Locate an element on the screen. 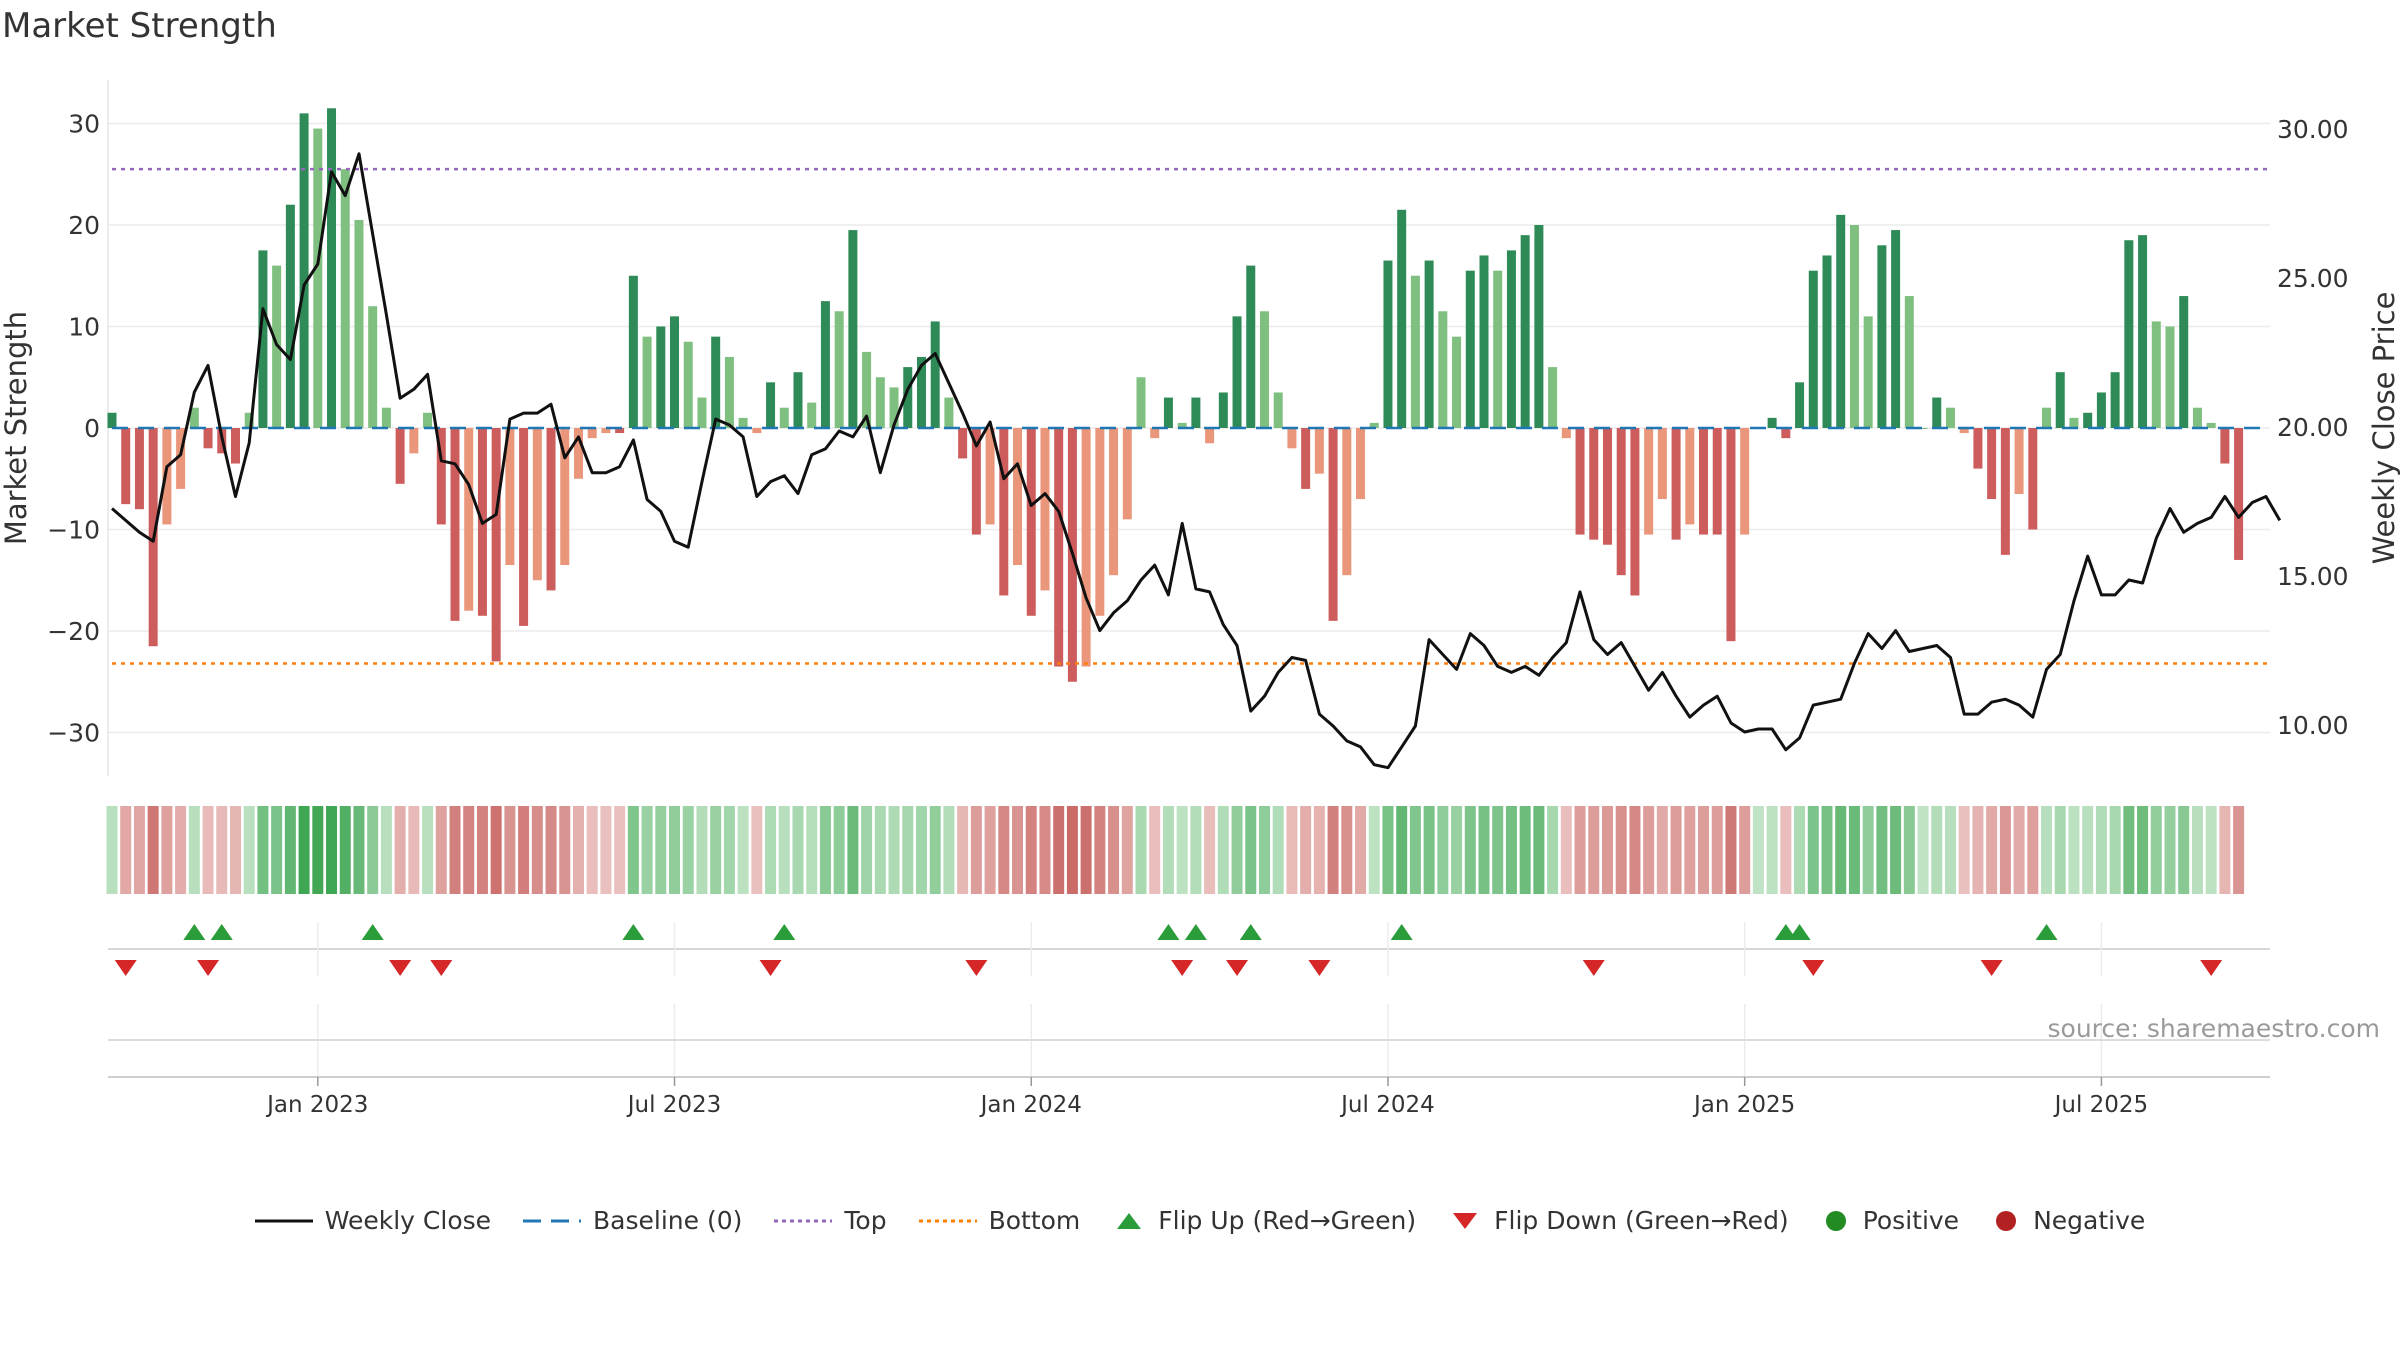 The height and width of the screenshot is (1350, 2400). legend-label: Flip Down (Green→Red) is located at coordinates (1641, 1220).